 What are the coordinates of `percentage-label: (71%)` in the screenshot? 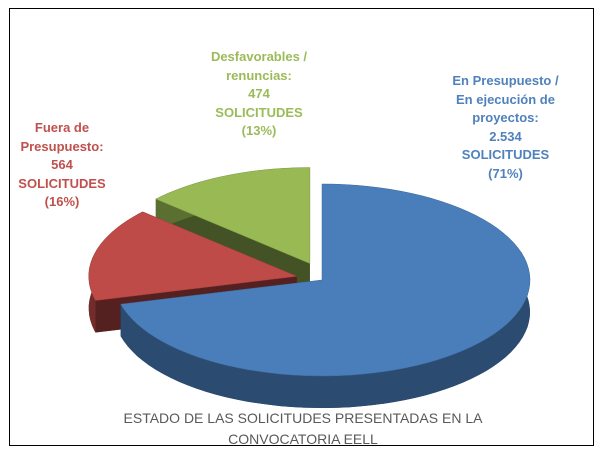 It's located at (505, 173).